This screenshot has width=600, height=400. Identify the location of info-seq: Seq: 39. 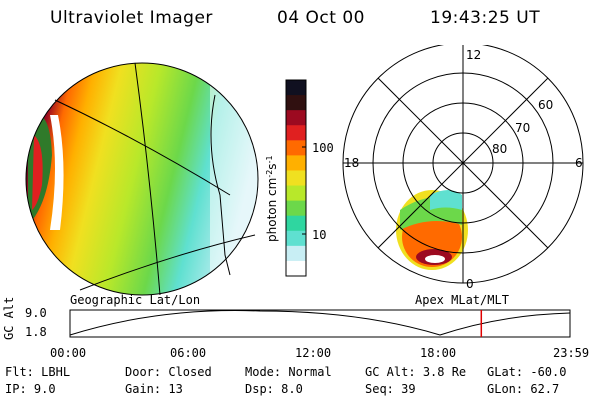
(390, 389).